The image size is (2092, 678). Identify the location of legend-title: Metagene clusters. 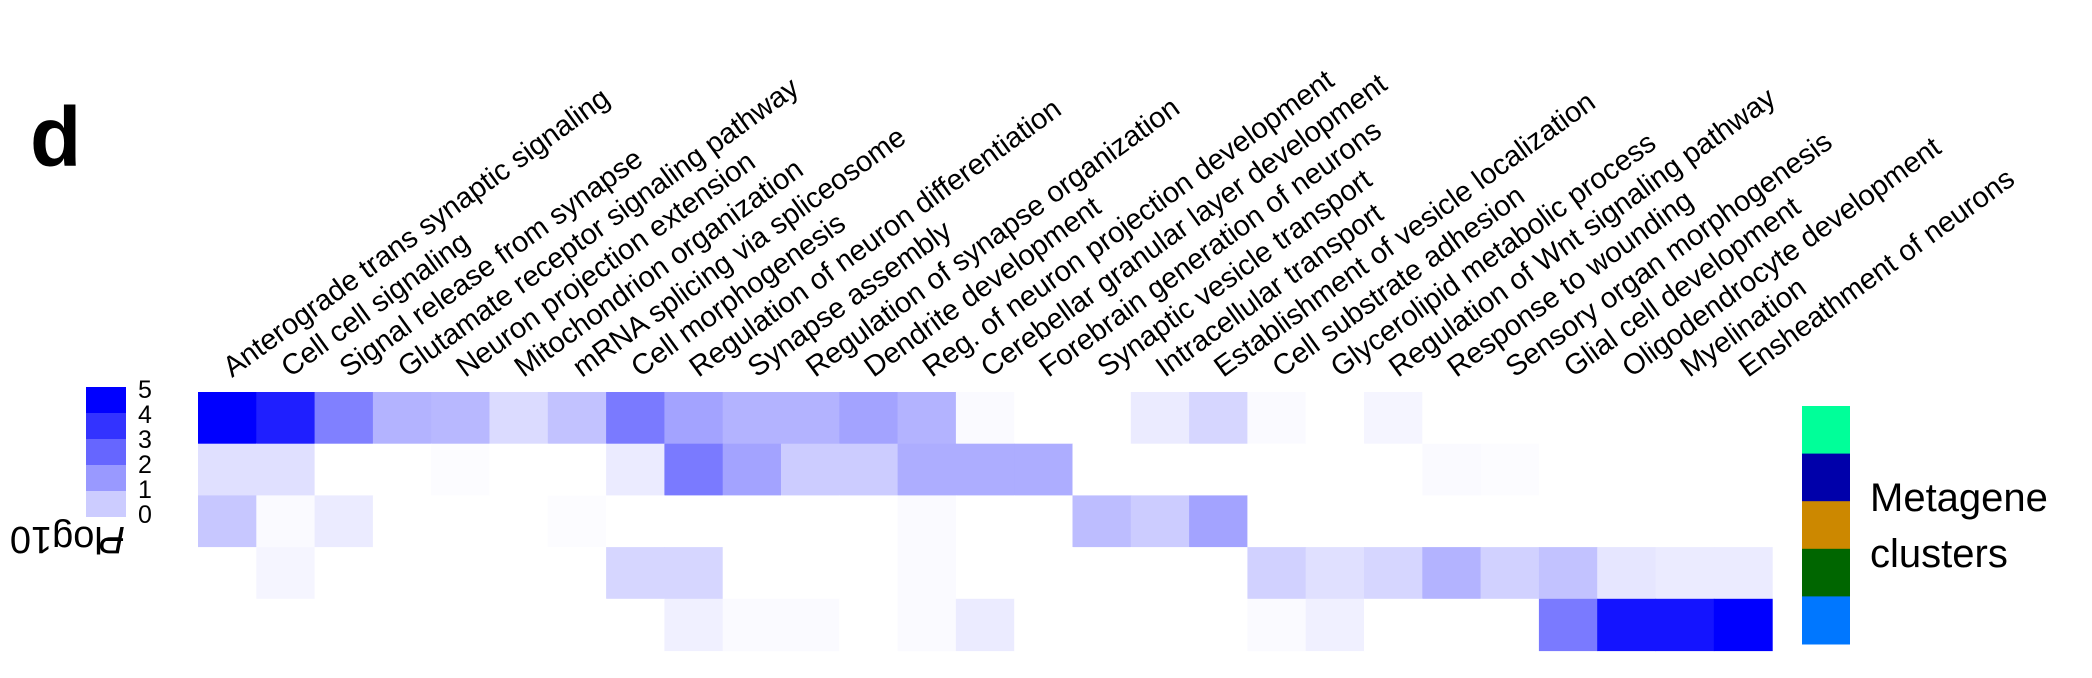
(1959, 526).